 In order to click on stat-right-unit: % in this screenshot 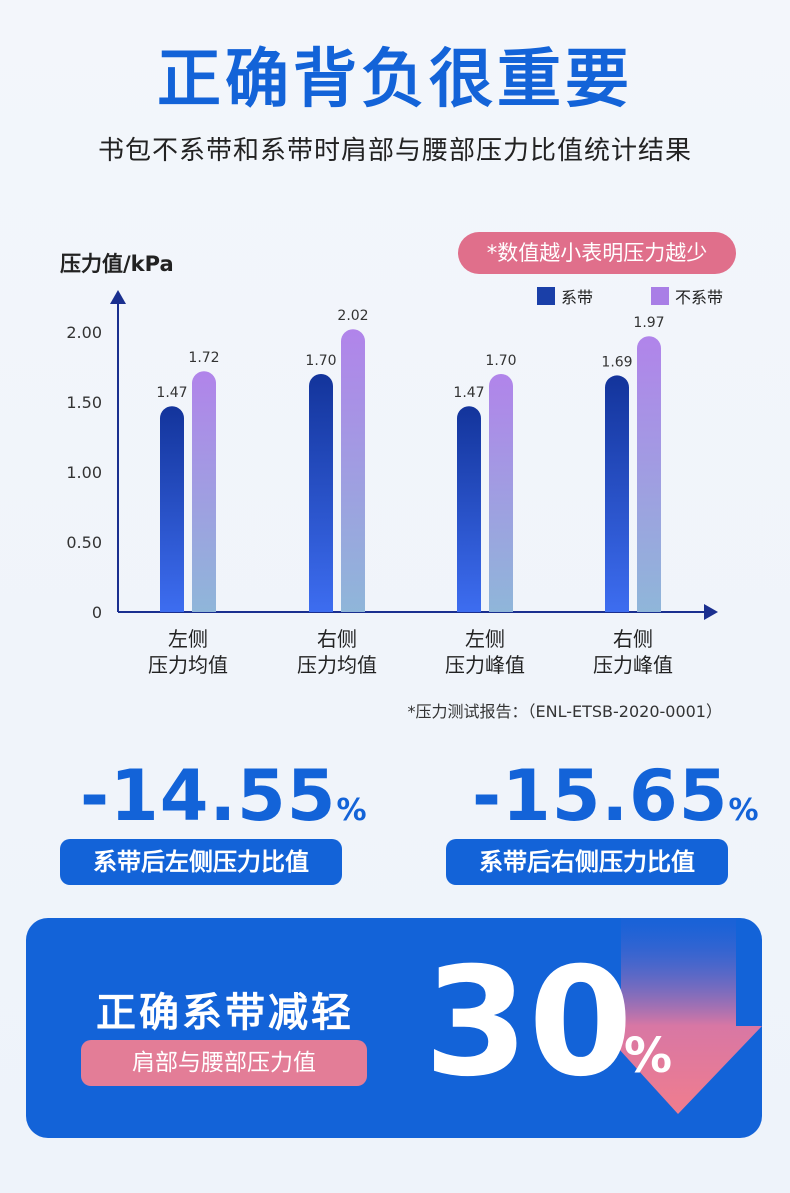, I will do `click(744, 810)`.